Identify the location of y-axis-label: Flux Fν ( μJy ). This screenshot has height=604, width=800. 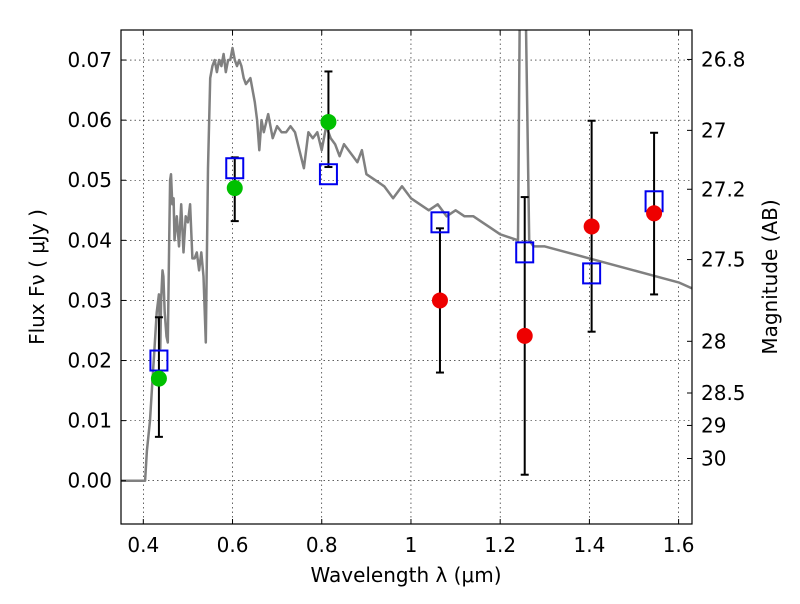
(37, 277).